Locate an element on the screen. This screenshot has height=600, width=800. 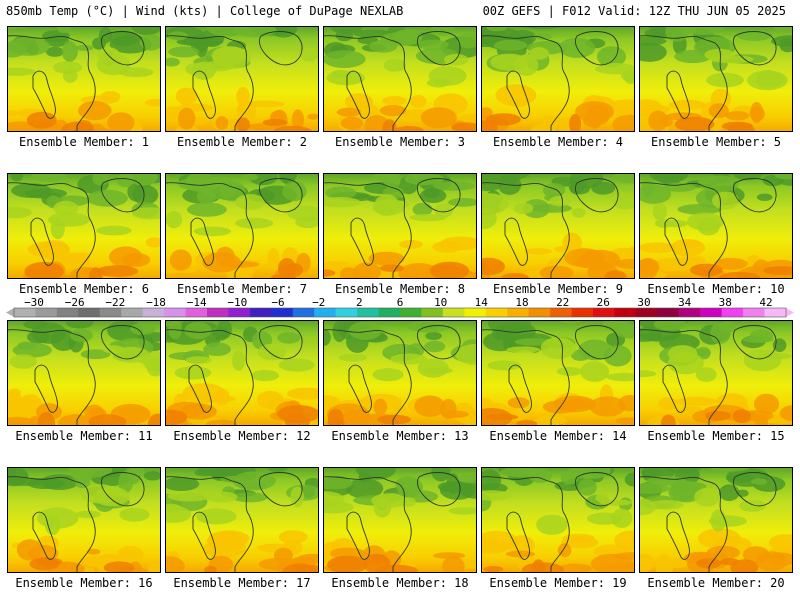
ensemble-member-label: Ensemble Member: 11 is located at coordinates (84, 436).